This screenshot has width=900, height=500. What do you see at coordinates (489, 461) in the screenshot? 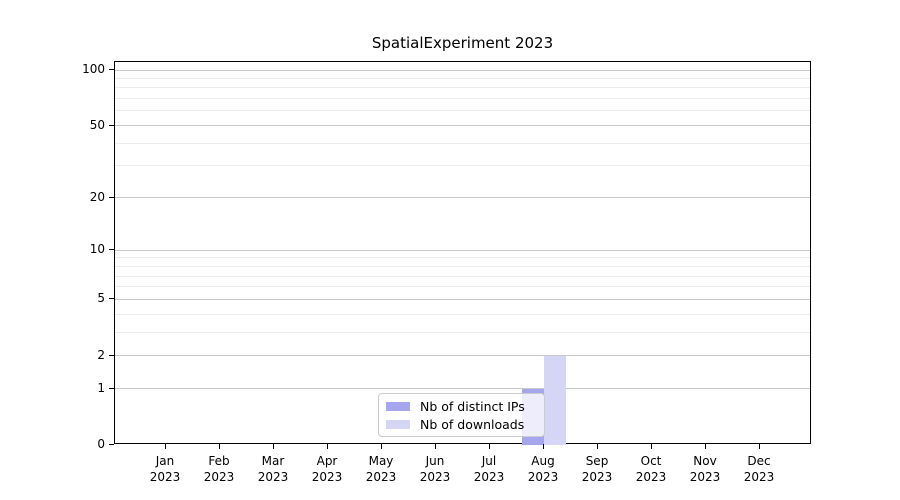
I see `x-tick-month: Jul` at bounding box center [489, 461].